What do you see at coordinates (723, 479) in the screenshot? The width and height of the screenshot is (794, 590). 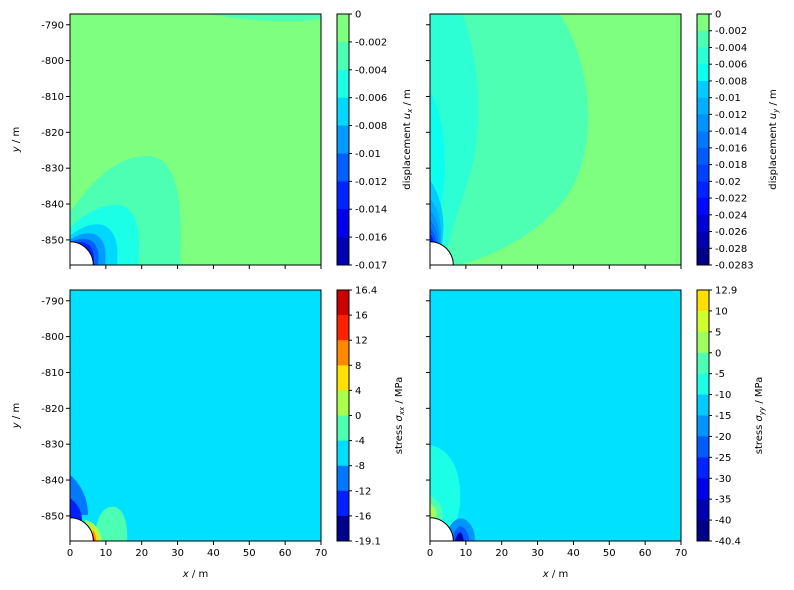 I see `colorbar-tick-label: -30` at bounding box center [723, 479].